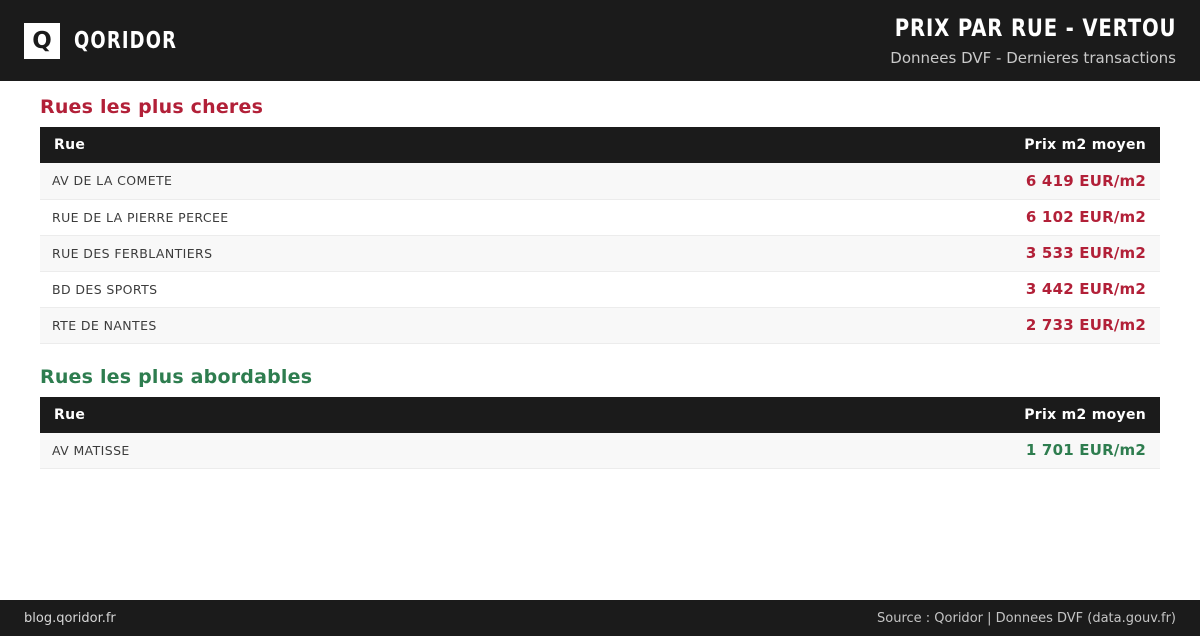 This screenshot has width=1200, height=636. What do you see at coordinates (1035, 28) in the screenshot?
I see `page-title: PRIX PAR RUE - VERTOU` at bounding box center [1035, 28].